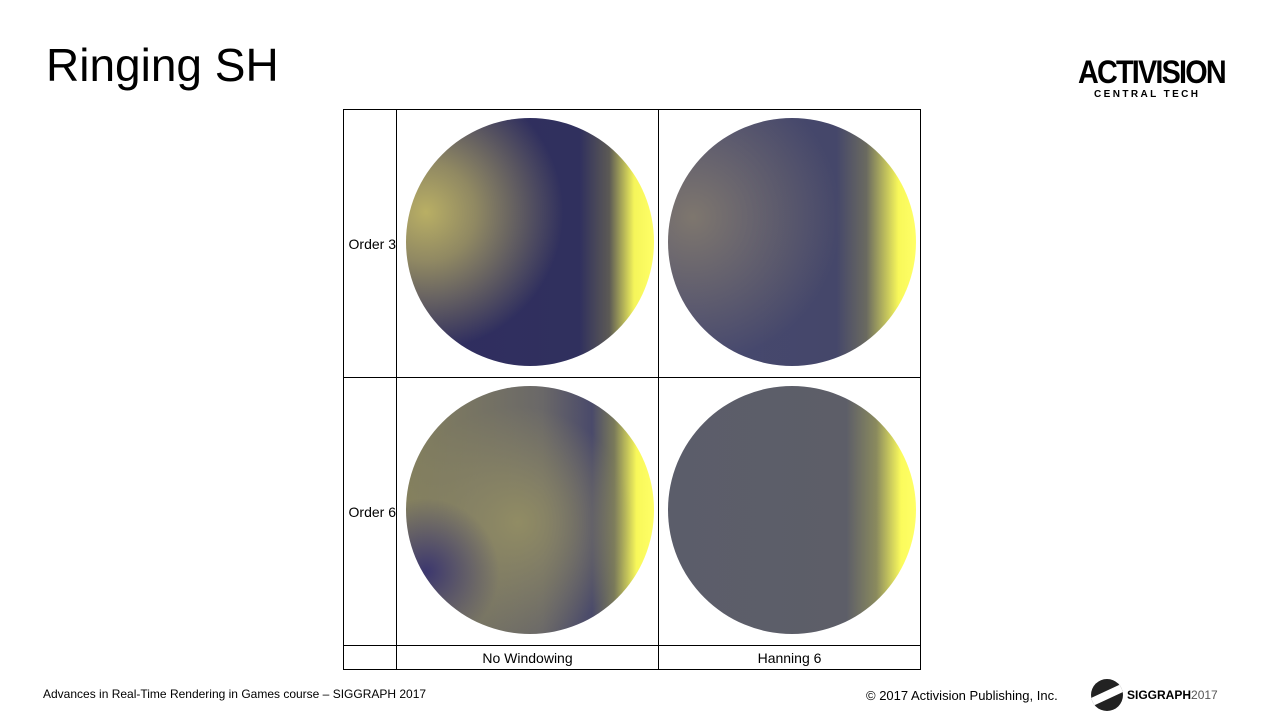  I want to click on cell-order6-hanning, so click(789, 511).